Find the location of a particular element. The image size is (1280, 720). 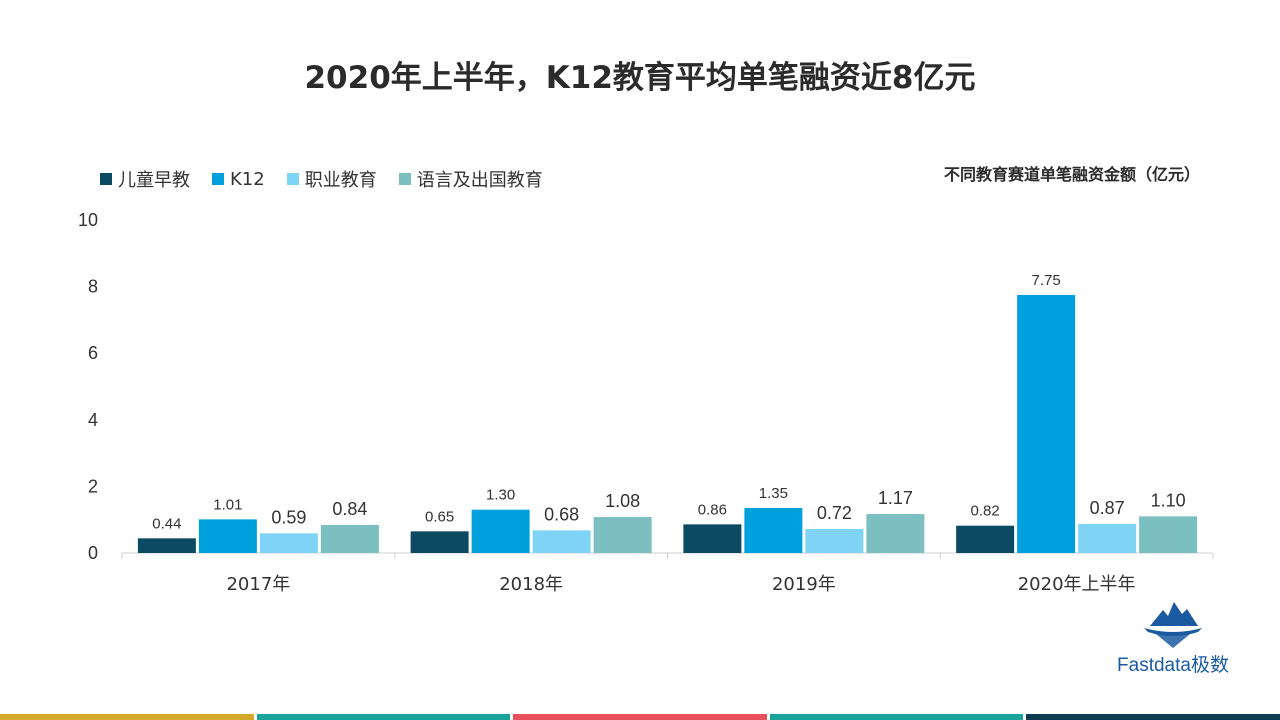

legend-item-vocational: 职业教育 is located at coordinates (331, 179).